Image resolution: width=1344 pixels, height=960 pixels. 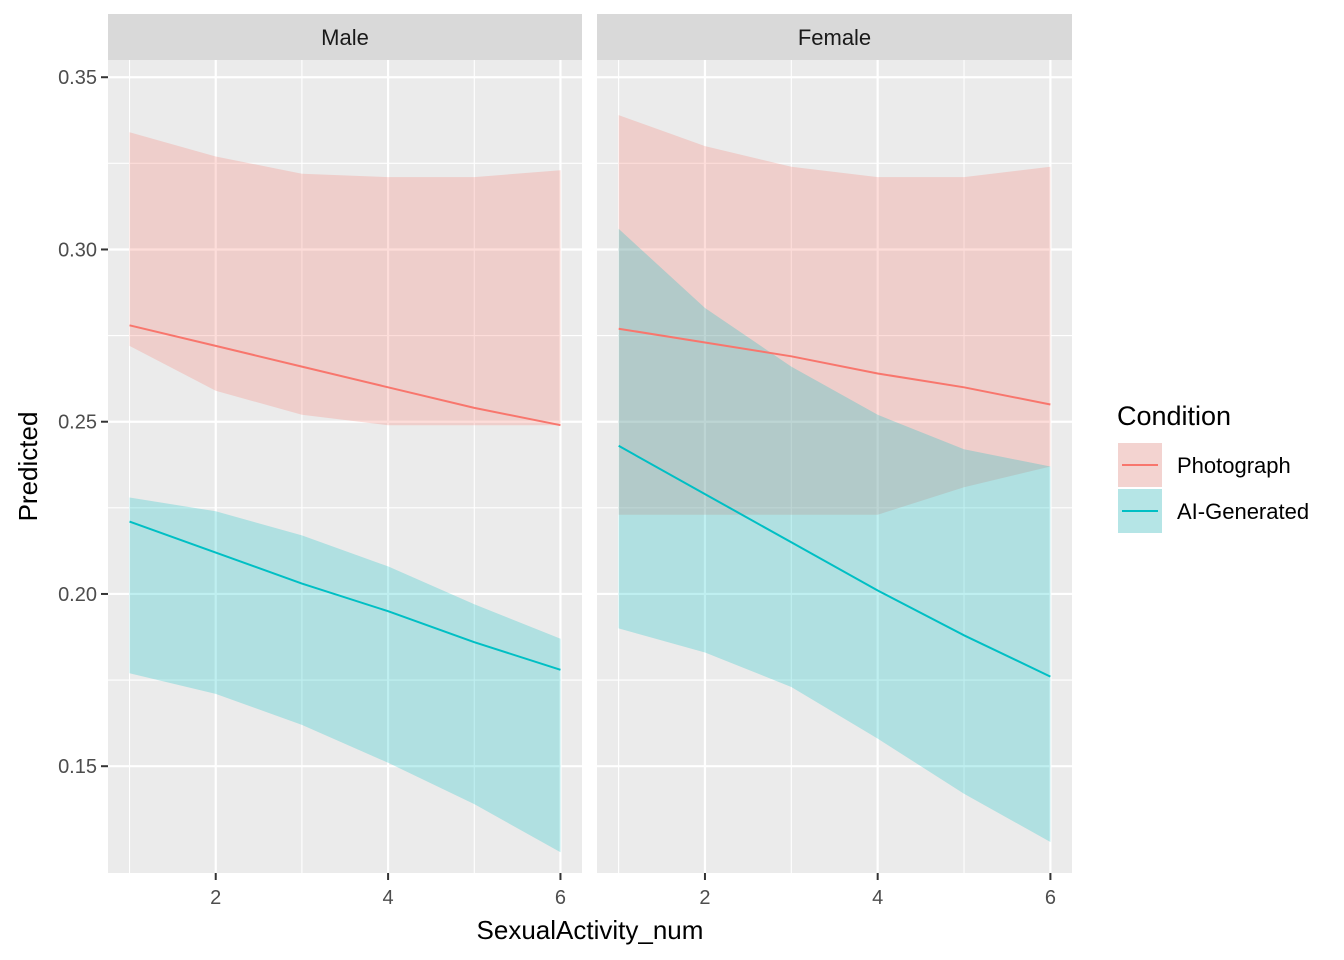 What do you see at coordinates (1234, 465) in the screenshot?
I see `legend-entry-label: Photograph` at bounding box center [1234, 465].